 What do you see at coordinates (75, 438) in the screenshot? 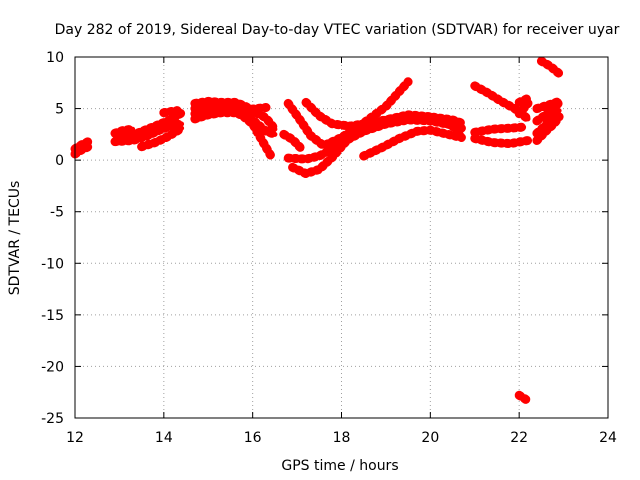
I see `x-tick-label: 12` at bounding box center [75, 438].